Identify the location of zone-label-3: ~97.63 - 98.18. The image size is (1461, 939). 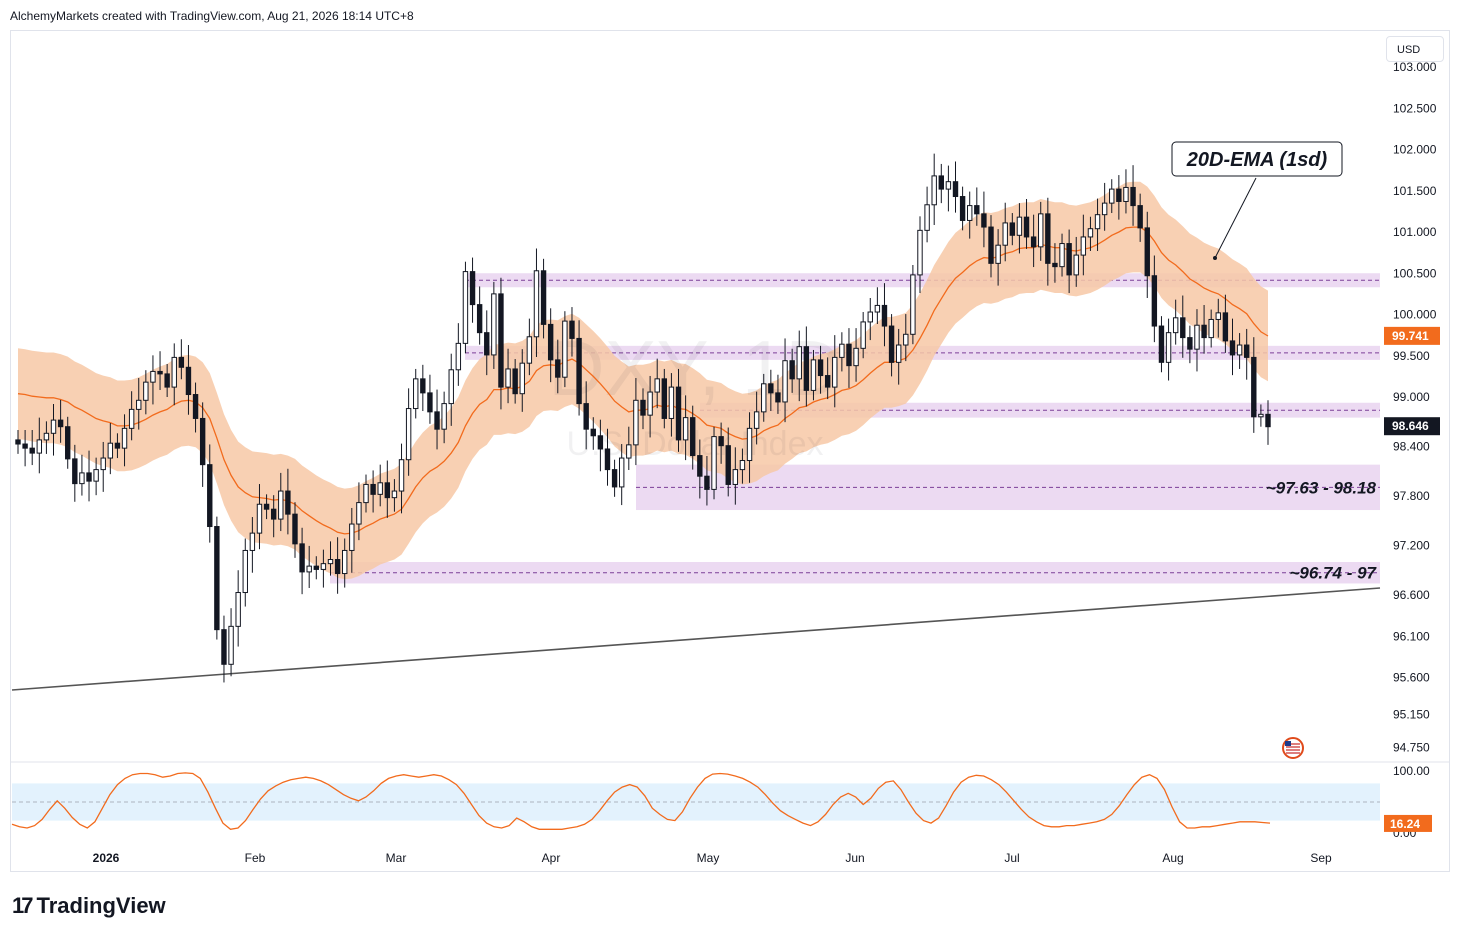
(1321, 487).